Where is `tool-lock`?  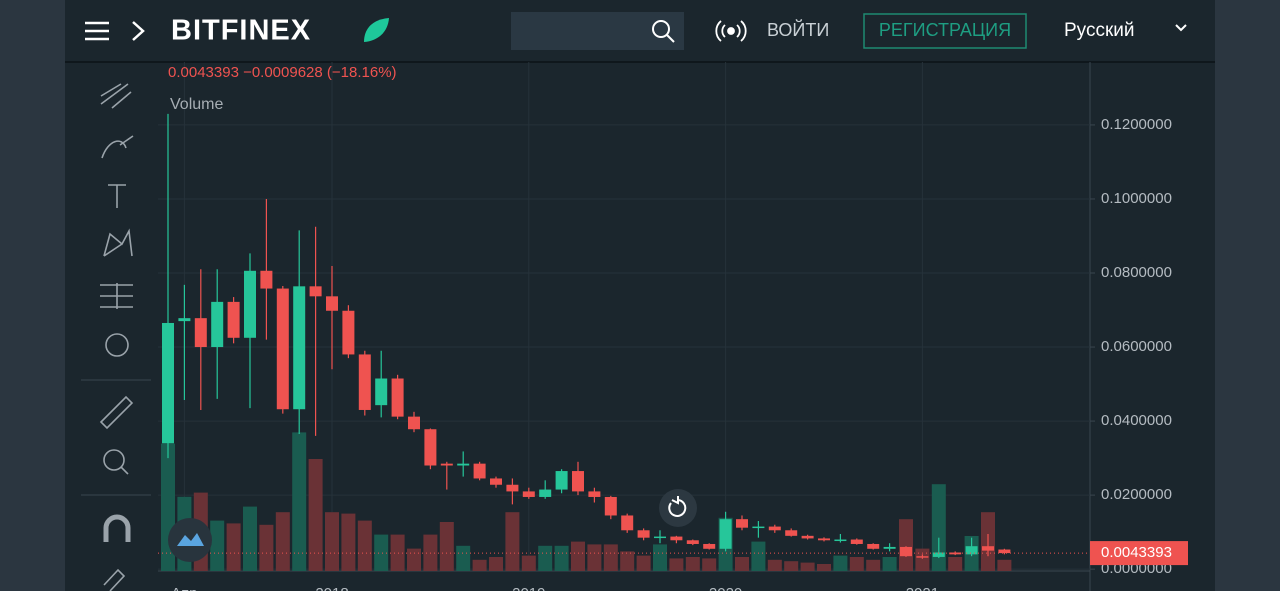 tool-lock is located at coordinates (114, 579).